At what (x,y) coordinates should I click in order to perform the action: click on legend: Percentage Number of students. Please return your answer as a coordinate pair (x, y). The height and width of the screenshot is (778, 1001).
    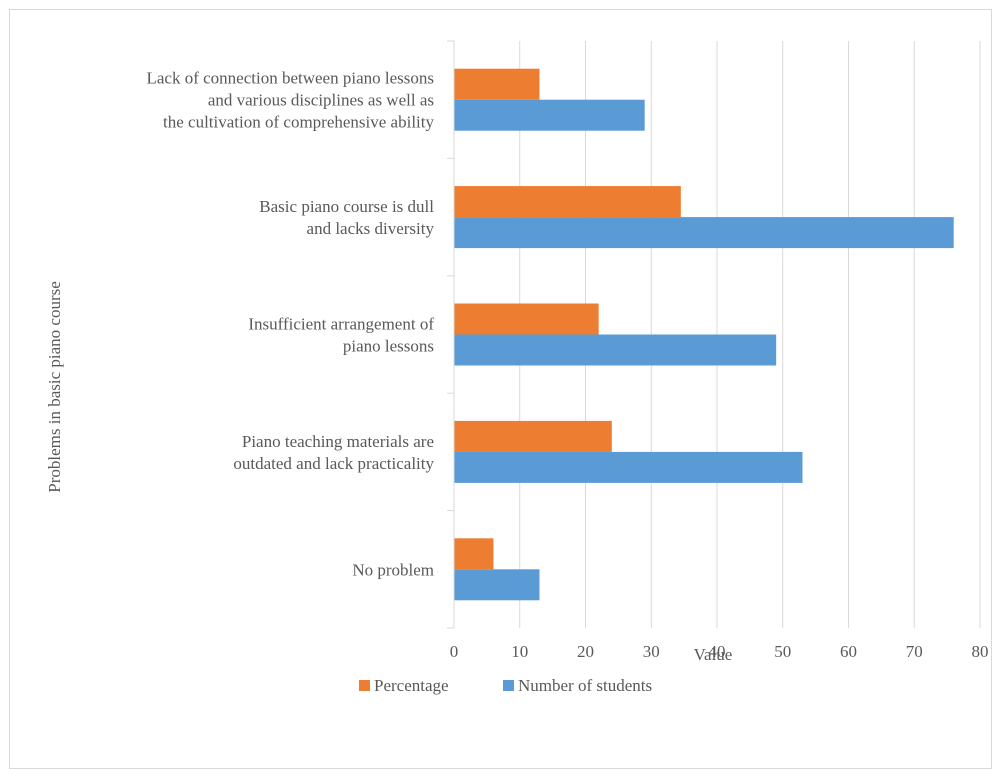
    Looking at the image, I should click on (505, 685).